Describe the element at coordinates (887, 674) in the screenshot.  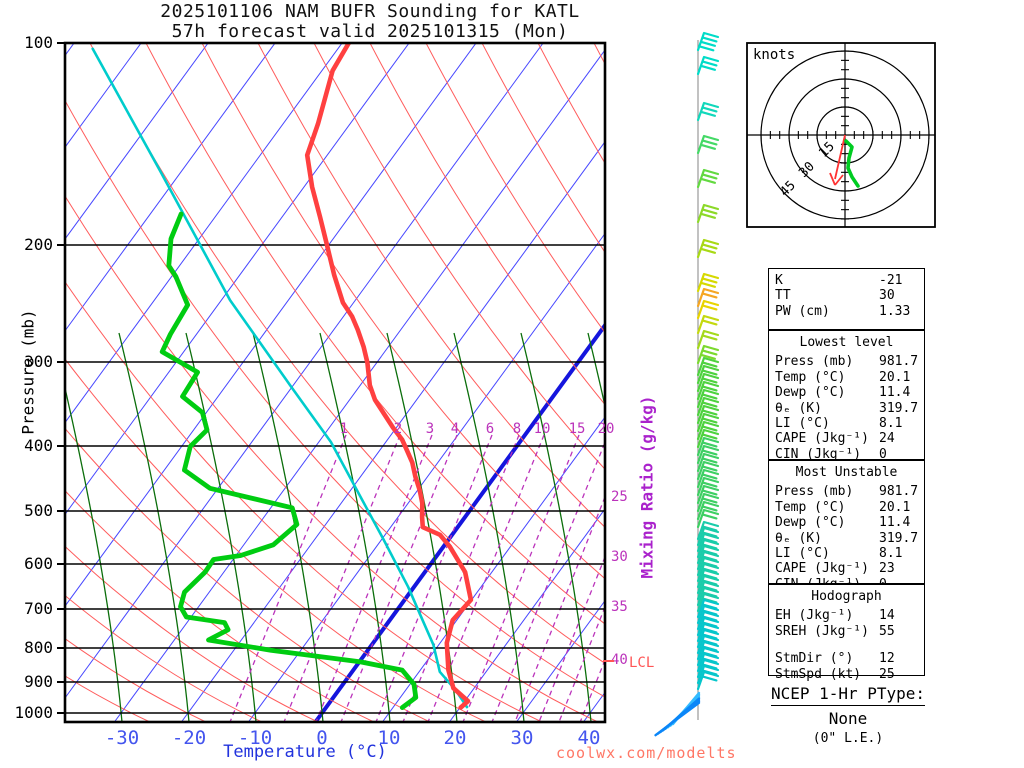
I see `stat-value: 25` at that location.